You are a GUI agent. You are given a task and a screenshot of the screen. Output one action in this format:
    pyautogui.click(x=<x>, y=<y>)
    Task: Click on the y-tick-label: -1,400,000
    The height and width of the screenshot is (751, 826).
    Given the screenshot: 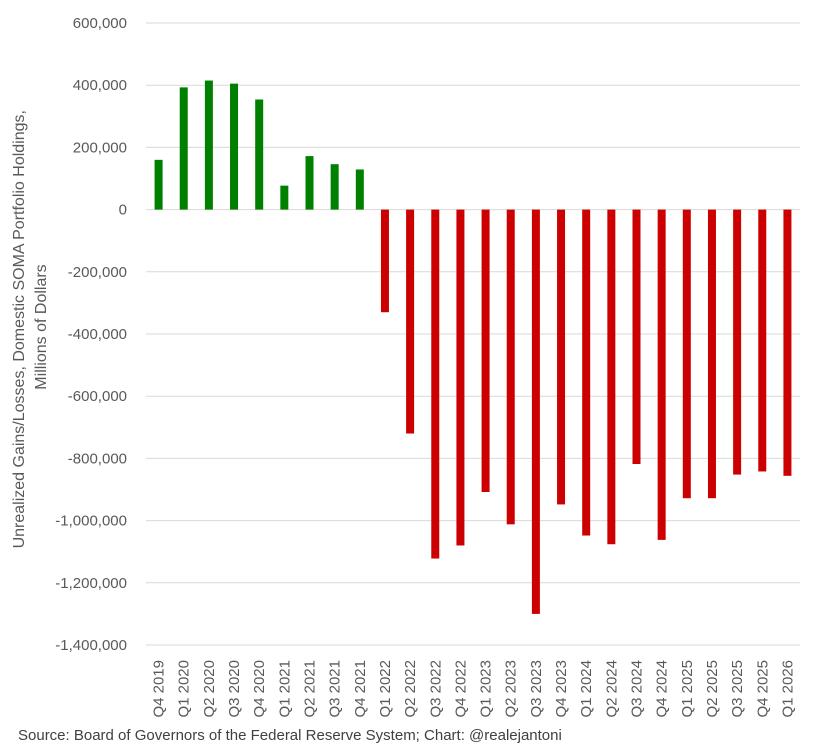 What is the action you would take?
    pyautogui.click(x=91, y=645)
    